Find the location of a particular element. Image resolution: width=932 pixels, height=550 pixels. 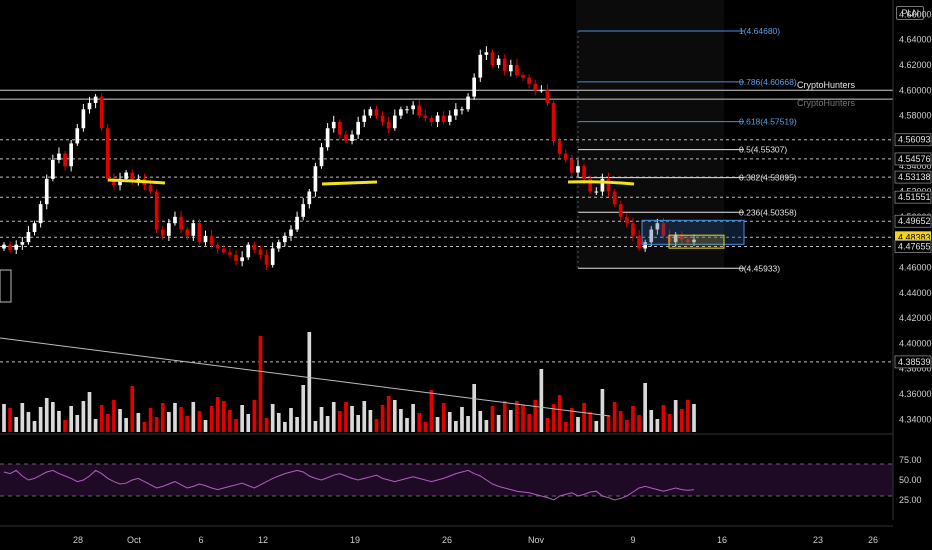

x-tick-label: Oct is located at coordinates (134, 540).